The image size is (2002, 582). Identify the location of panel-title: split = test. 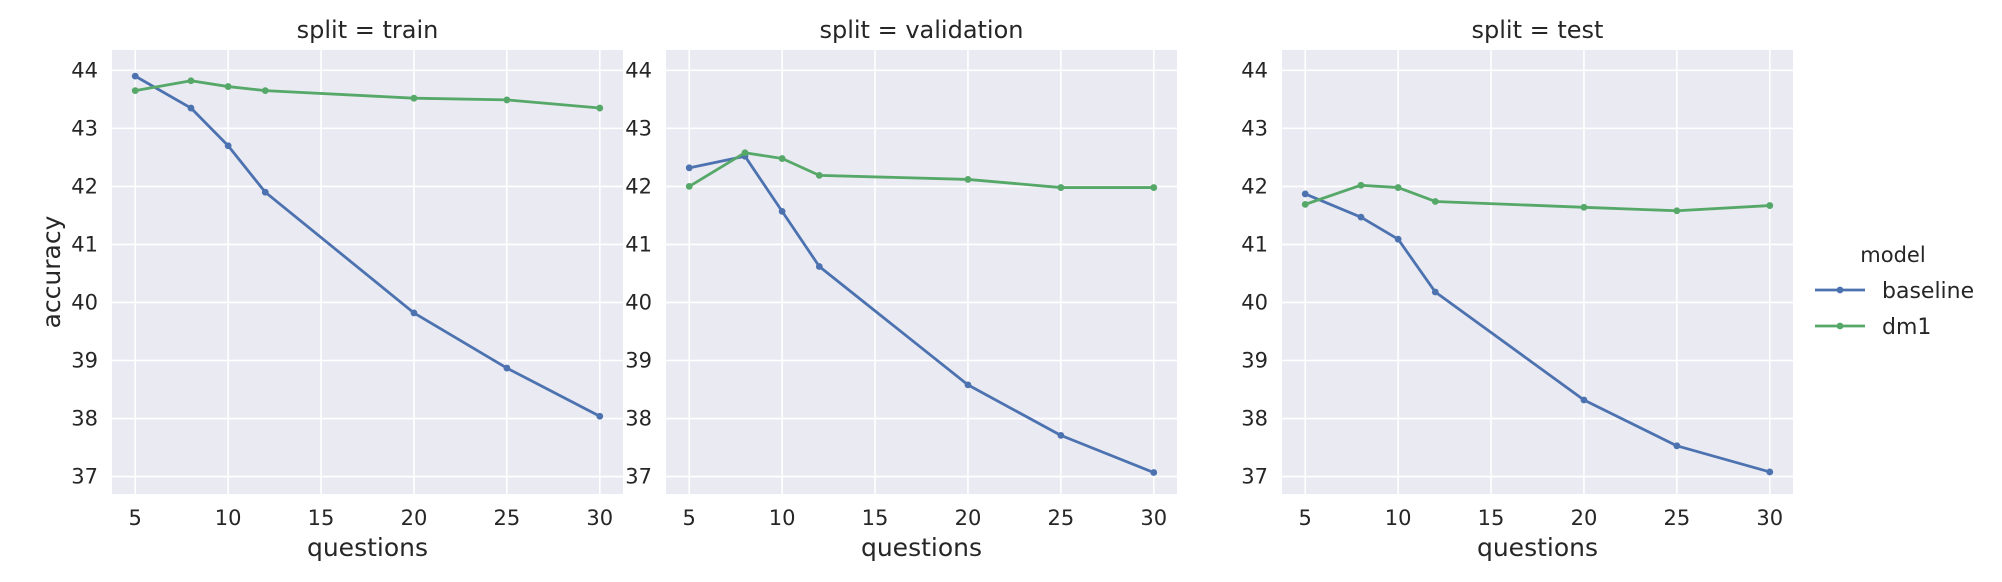
(1538, 30).